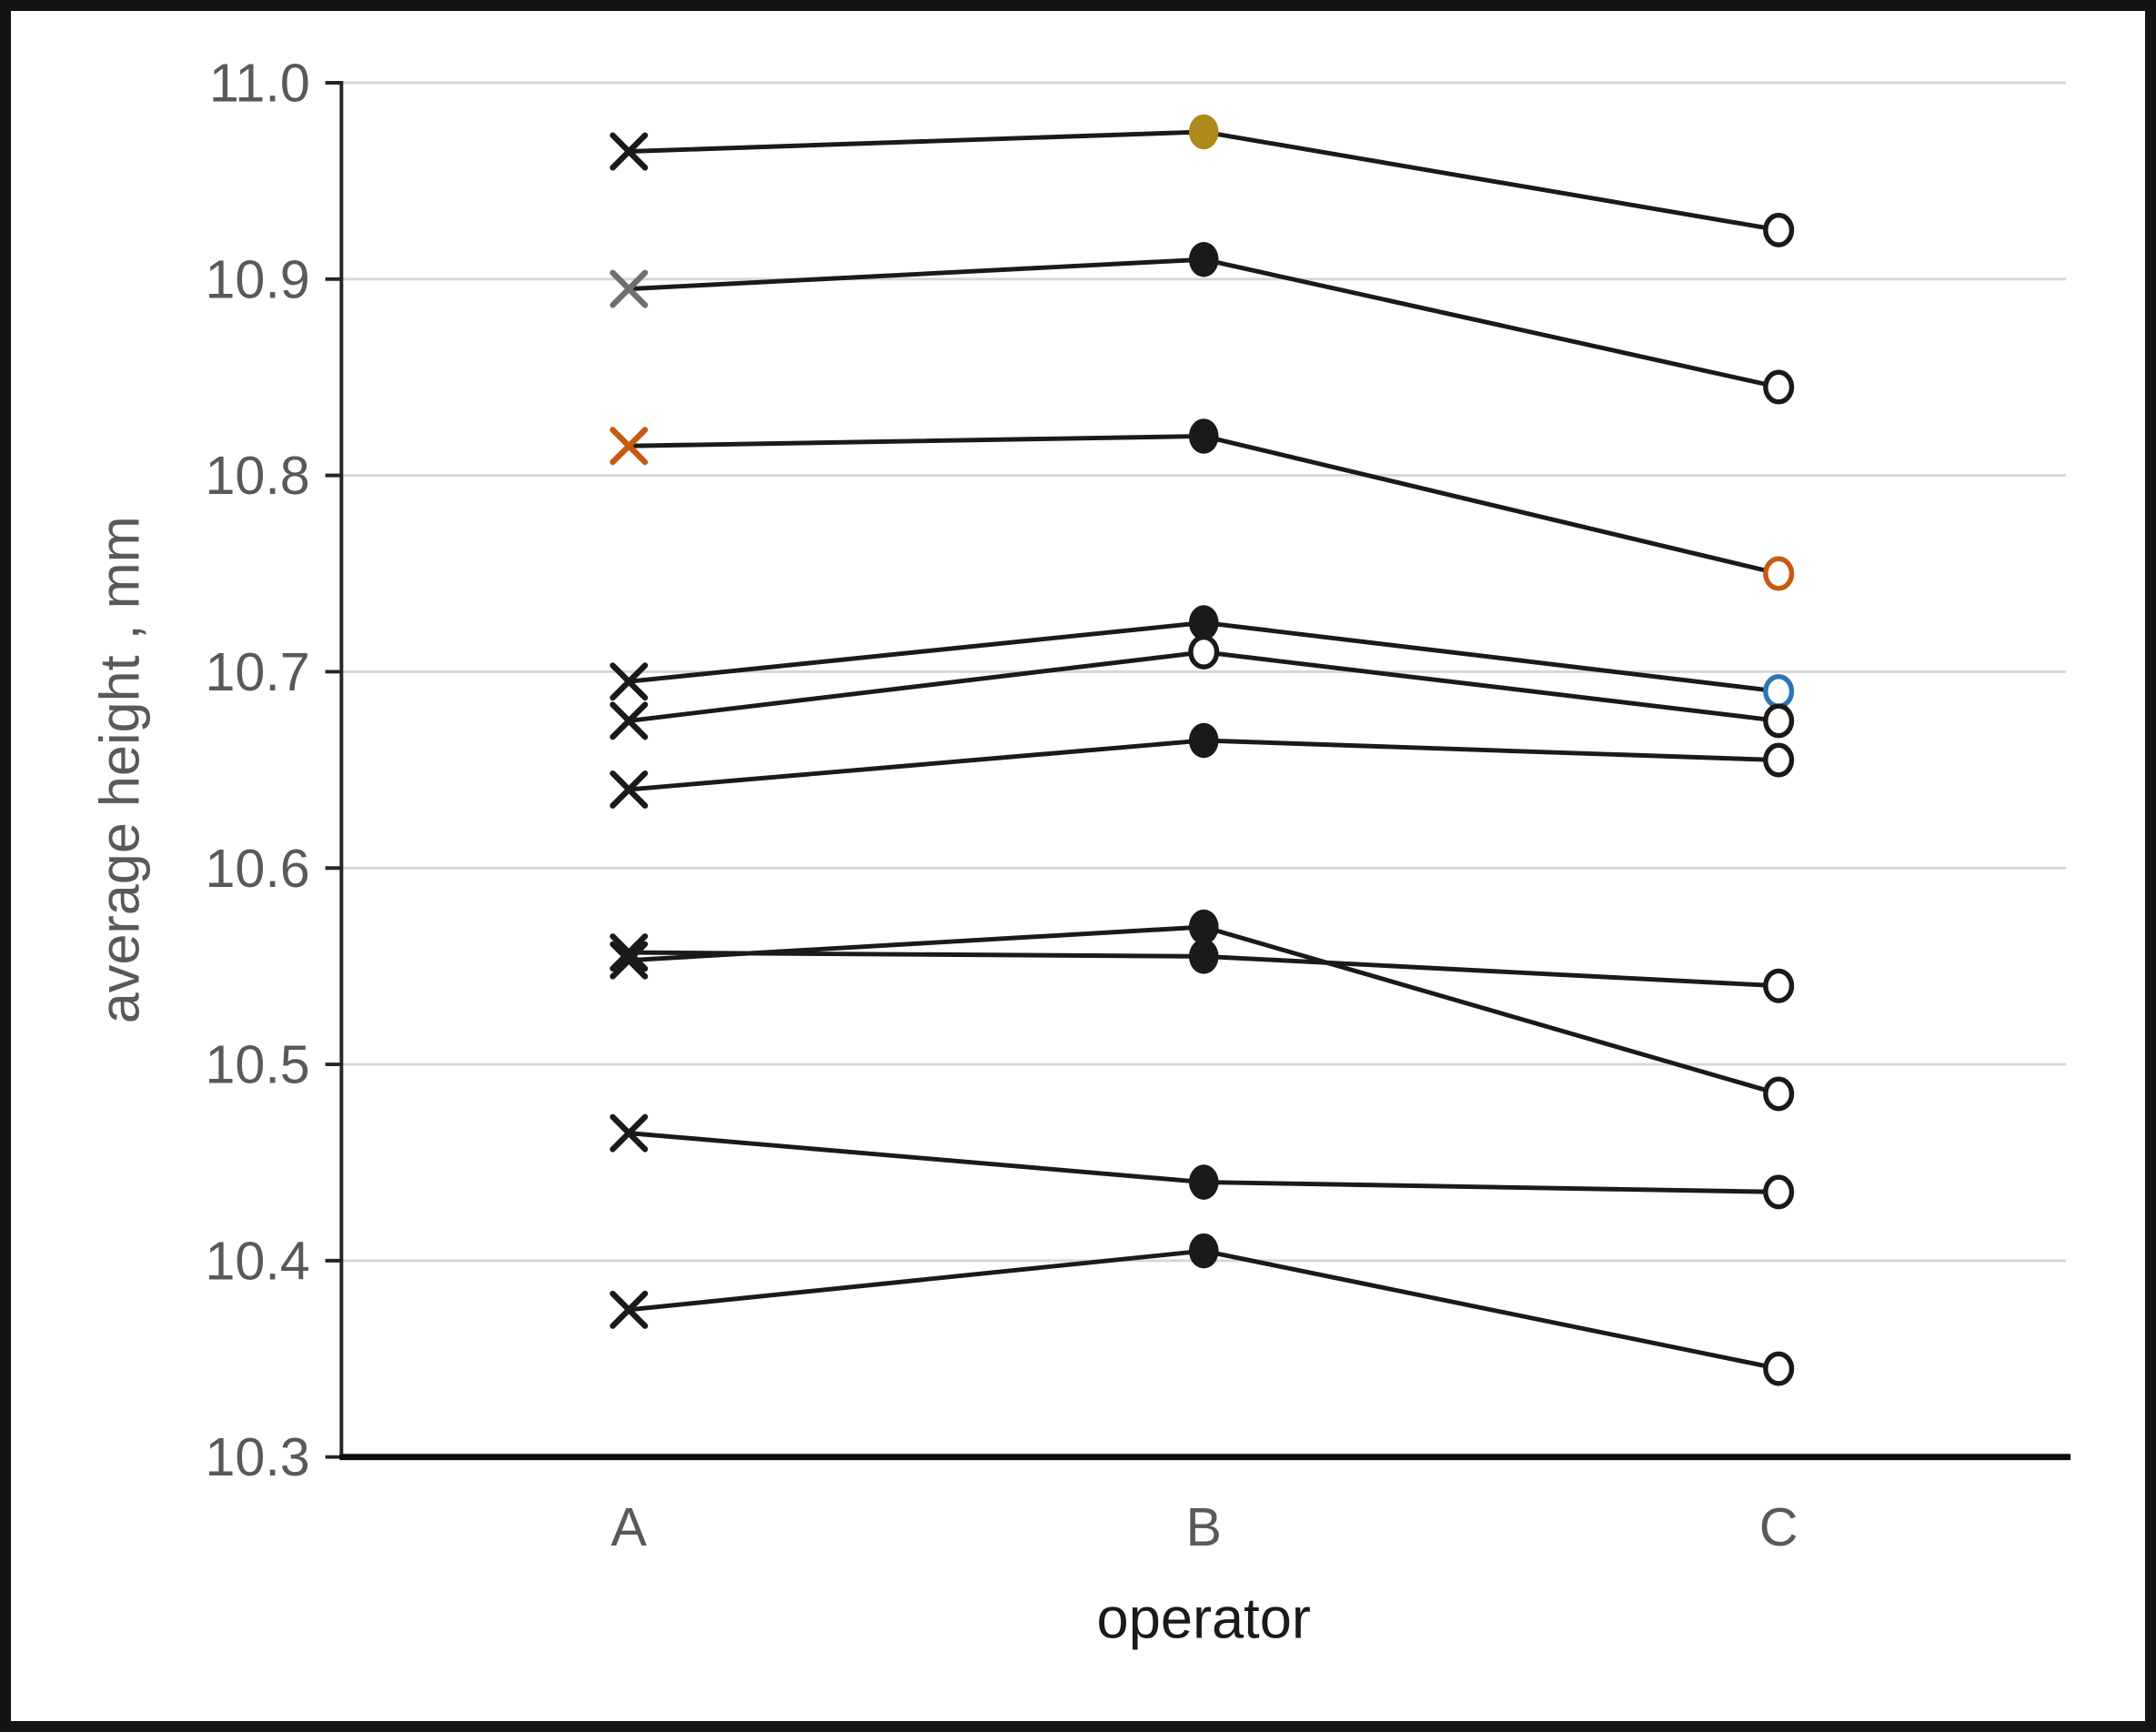 Image resolution: width=2156 pixels, height=1732 pixels. Describe the element at coordinates (257, 1064) in the screenshot. I see `y-tick-label: 10.5` at that location.